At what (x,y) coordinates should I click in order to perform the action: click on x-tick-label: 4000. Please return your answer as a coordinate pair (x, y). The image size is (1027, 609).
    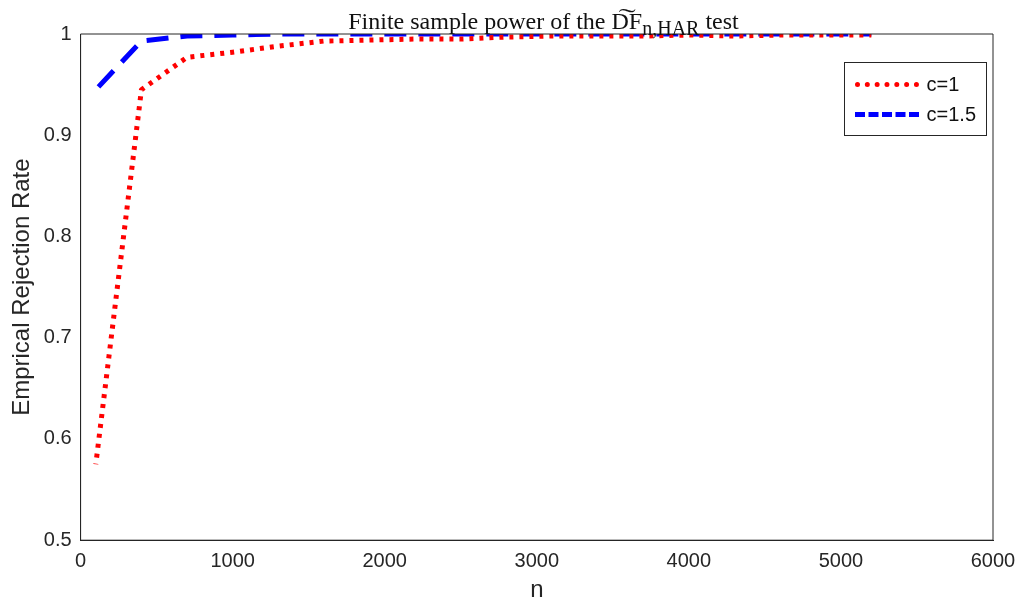
    Looking at the image, I should click on (689, 559).